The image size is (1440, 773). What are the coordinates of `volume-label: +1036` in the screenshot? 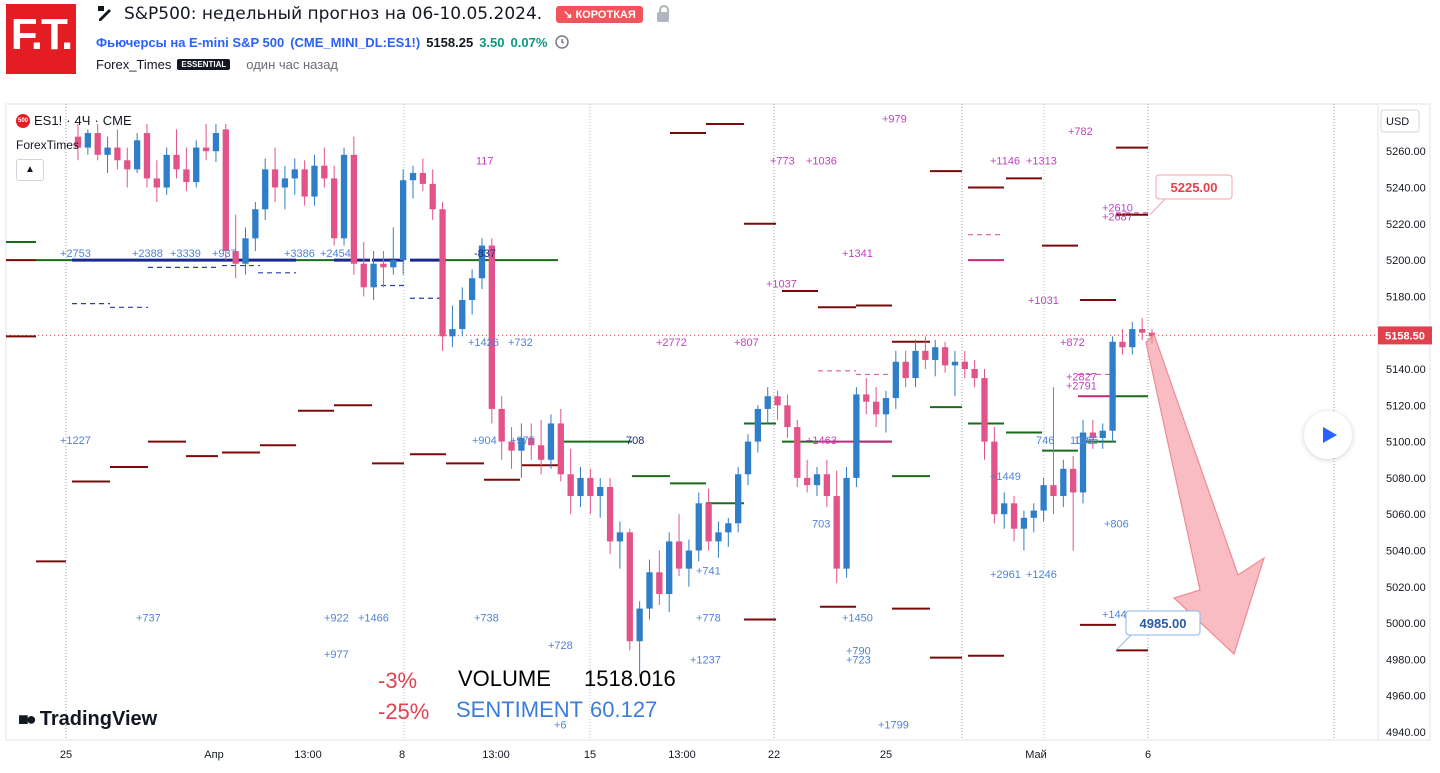 It's located at (821, 161).